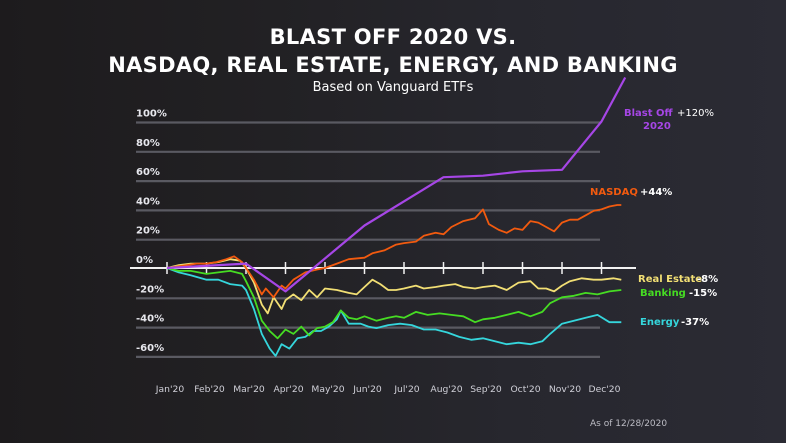  I want to click on y-tick-label: 60%, so click(148, 172).